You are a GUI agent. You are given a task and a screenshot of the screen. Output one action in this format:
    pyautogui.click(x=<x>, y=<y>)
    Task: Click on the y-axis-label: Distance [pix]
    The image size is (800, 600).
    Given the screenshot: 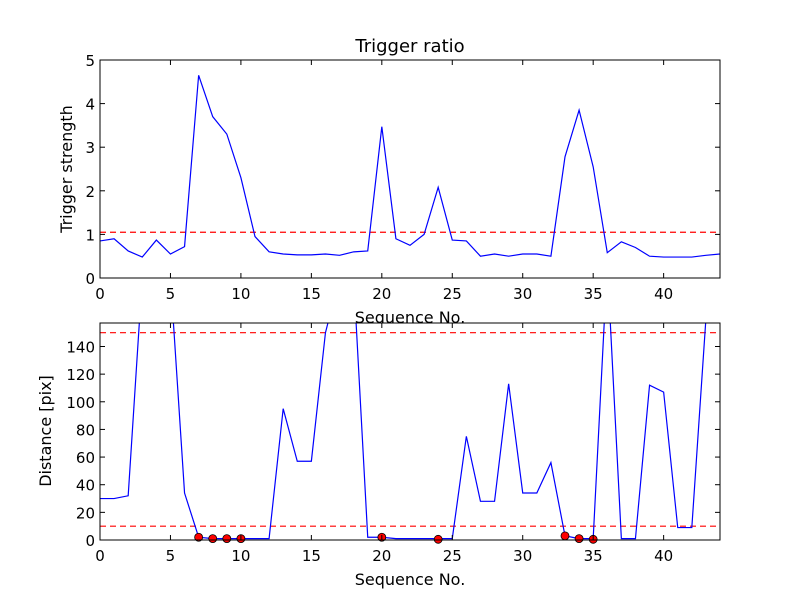 What is the action you would take?
    pyautogui.click(x=45, y=431)
    